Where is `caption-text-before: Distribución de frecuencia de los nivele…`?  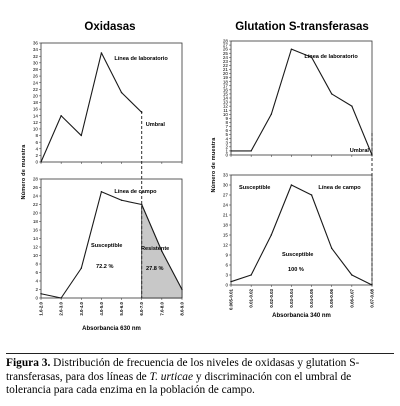
caption-text-before: Distribución de frecuencia de los nivele… is located at coordinates (183, 370).